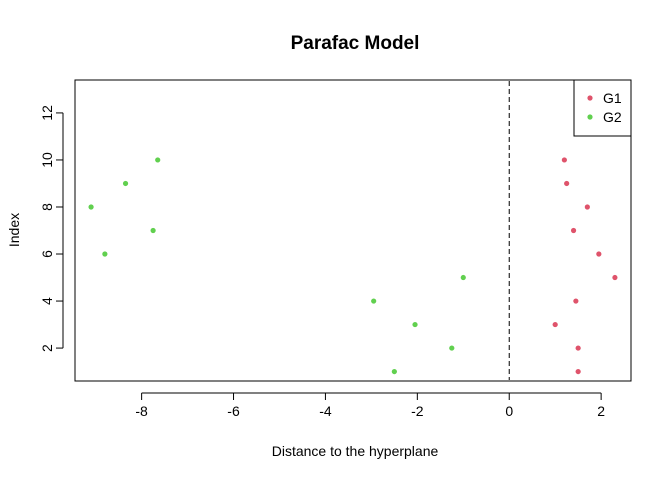 Image resolution: width=672 pixels, height=480 pixels. Describe the element at coordinates (141, 411) in the screenshot. I see `x-tick-label: -8` at that location.